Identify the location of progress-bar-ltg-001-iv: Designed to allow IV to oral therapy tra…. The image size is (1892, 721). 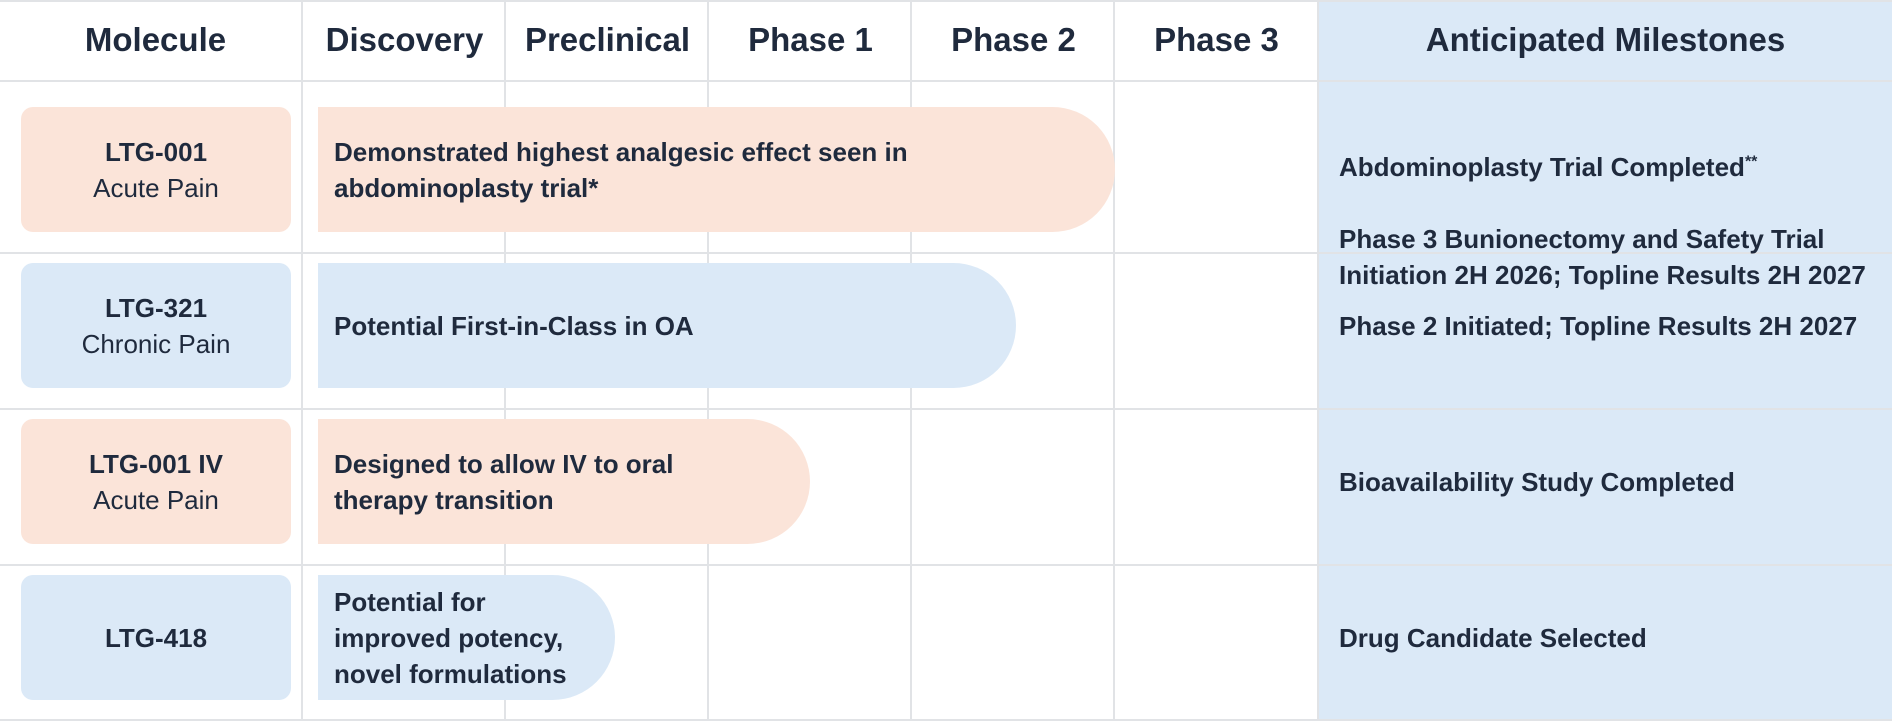
(564, 481).